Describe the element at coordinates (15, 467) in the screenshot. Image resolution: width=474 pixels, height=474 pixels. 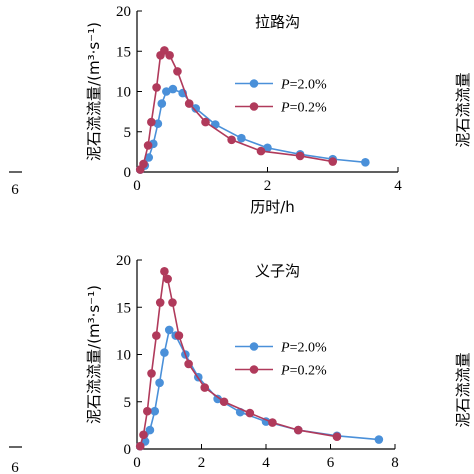
I see `left-edge-tick-bottom: 6` at that location.